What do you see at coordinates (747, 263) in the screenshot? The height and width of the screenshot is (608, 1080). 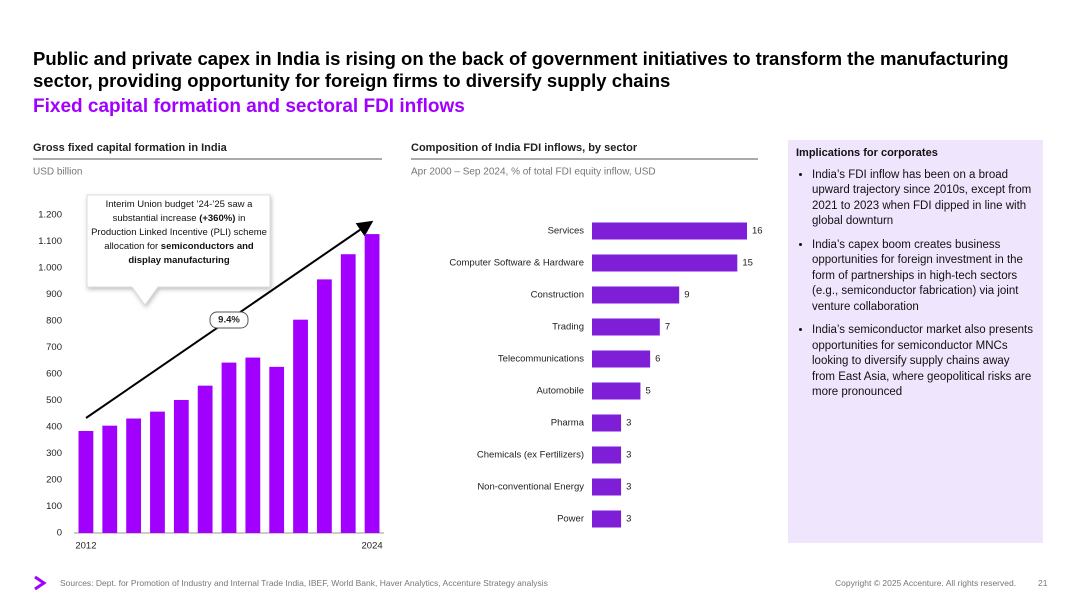 I see `value-label: 15` at bounding box center [747, 263].